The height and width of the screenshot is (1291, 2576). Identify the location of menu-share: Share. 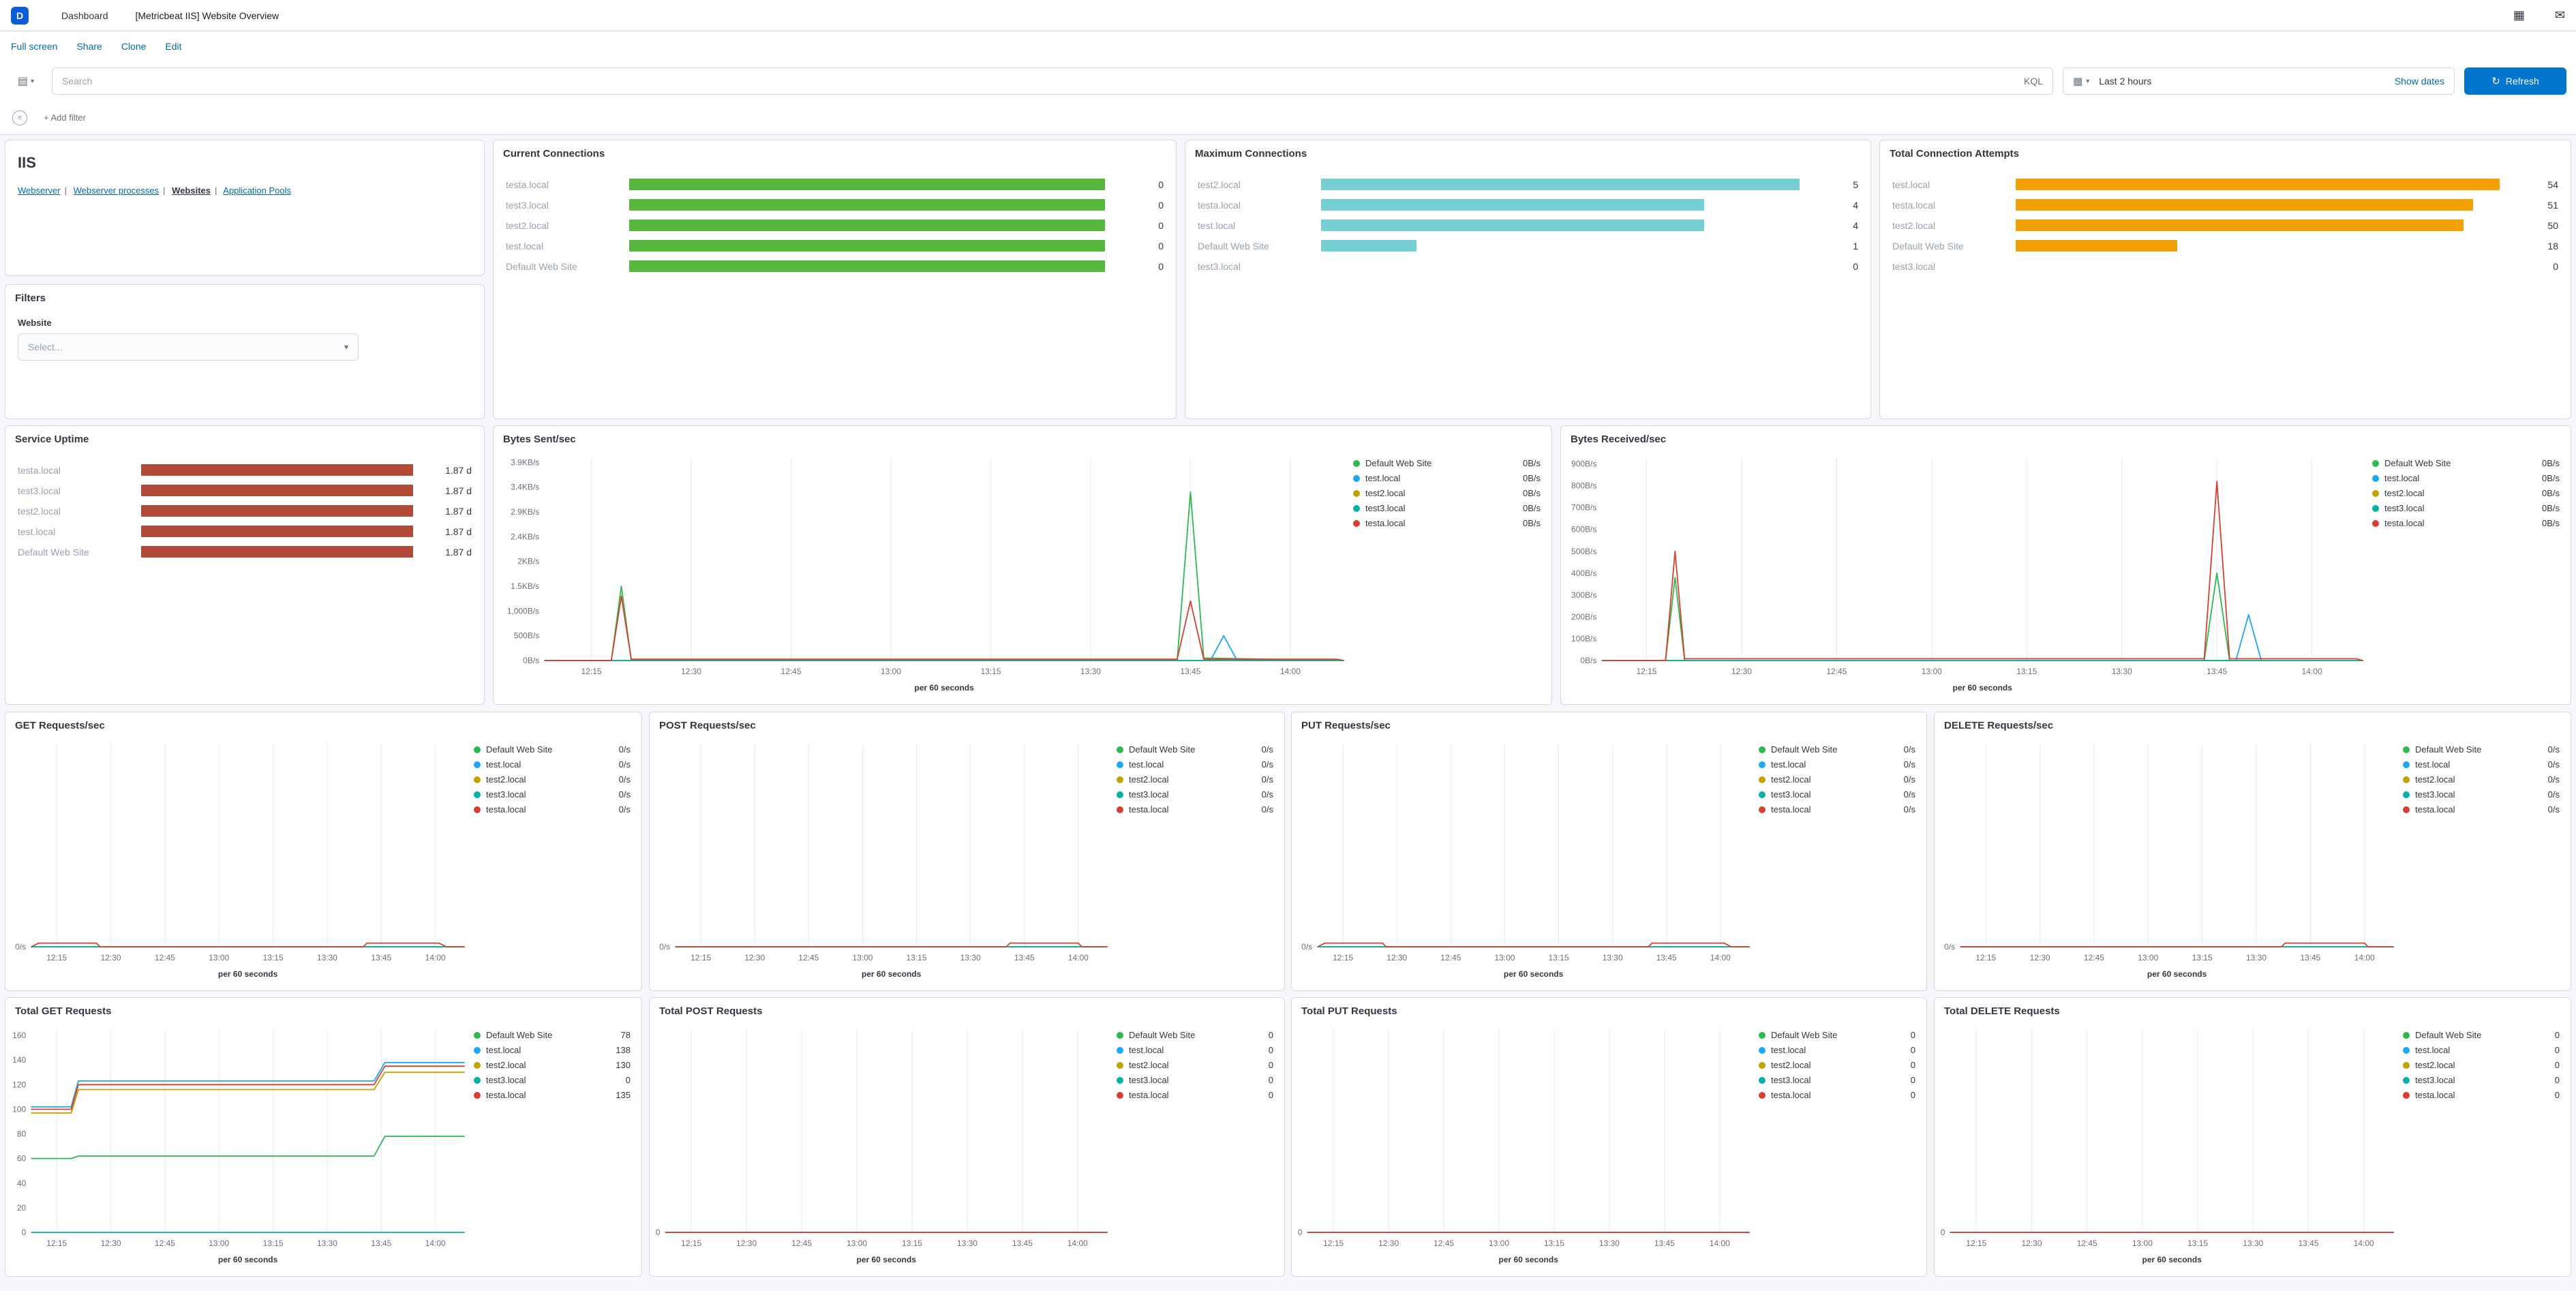
(89, 46).